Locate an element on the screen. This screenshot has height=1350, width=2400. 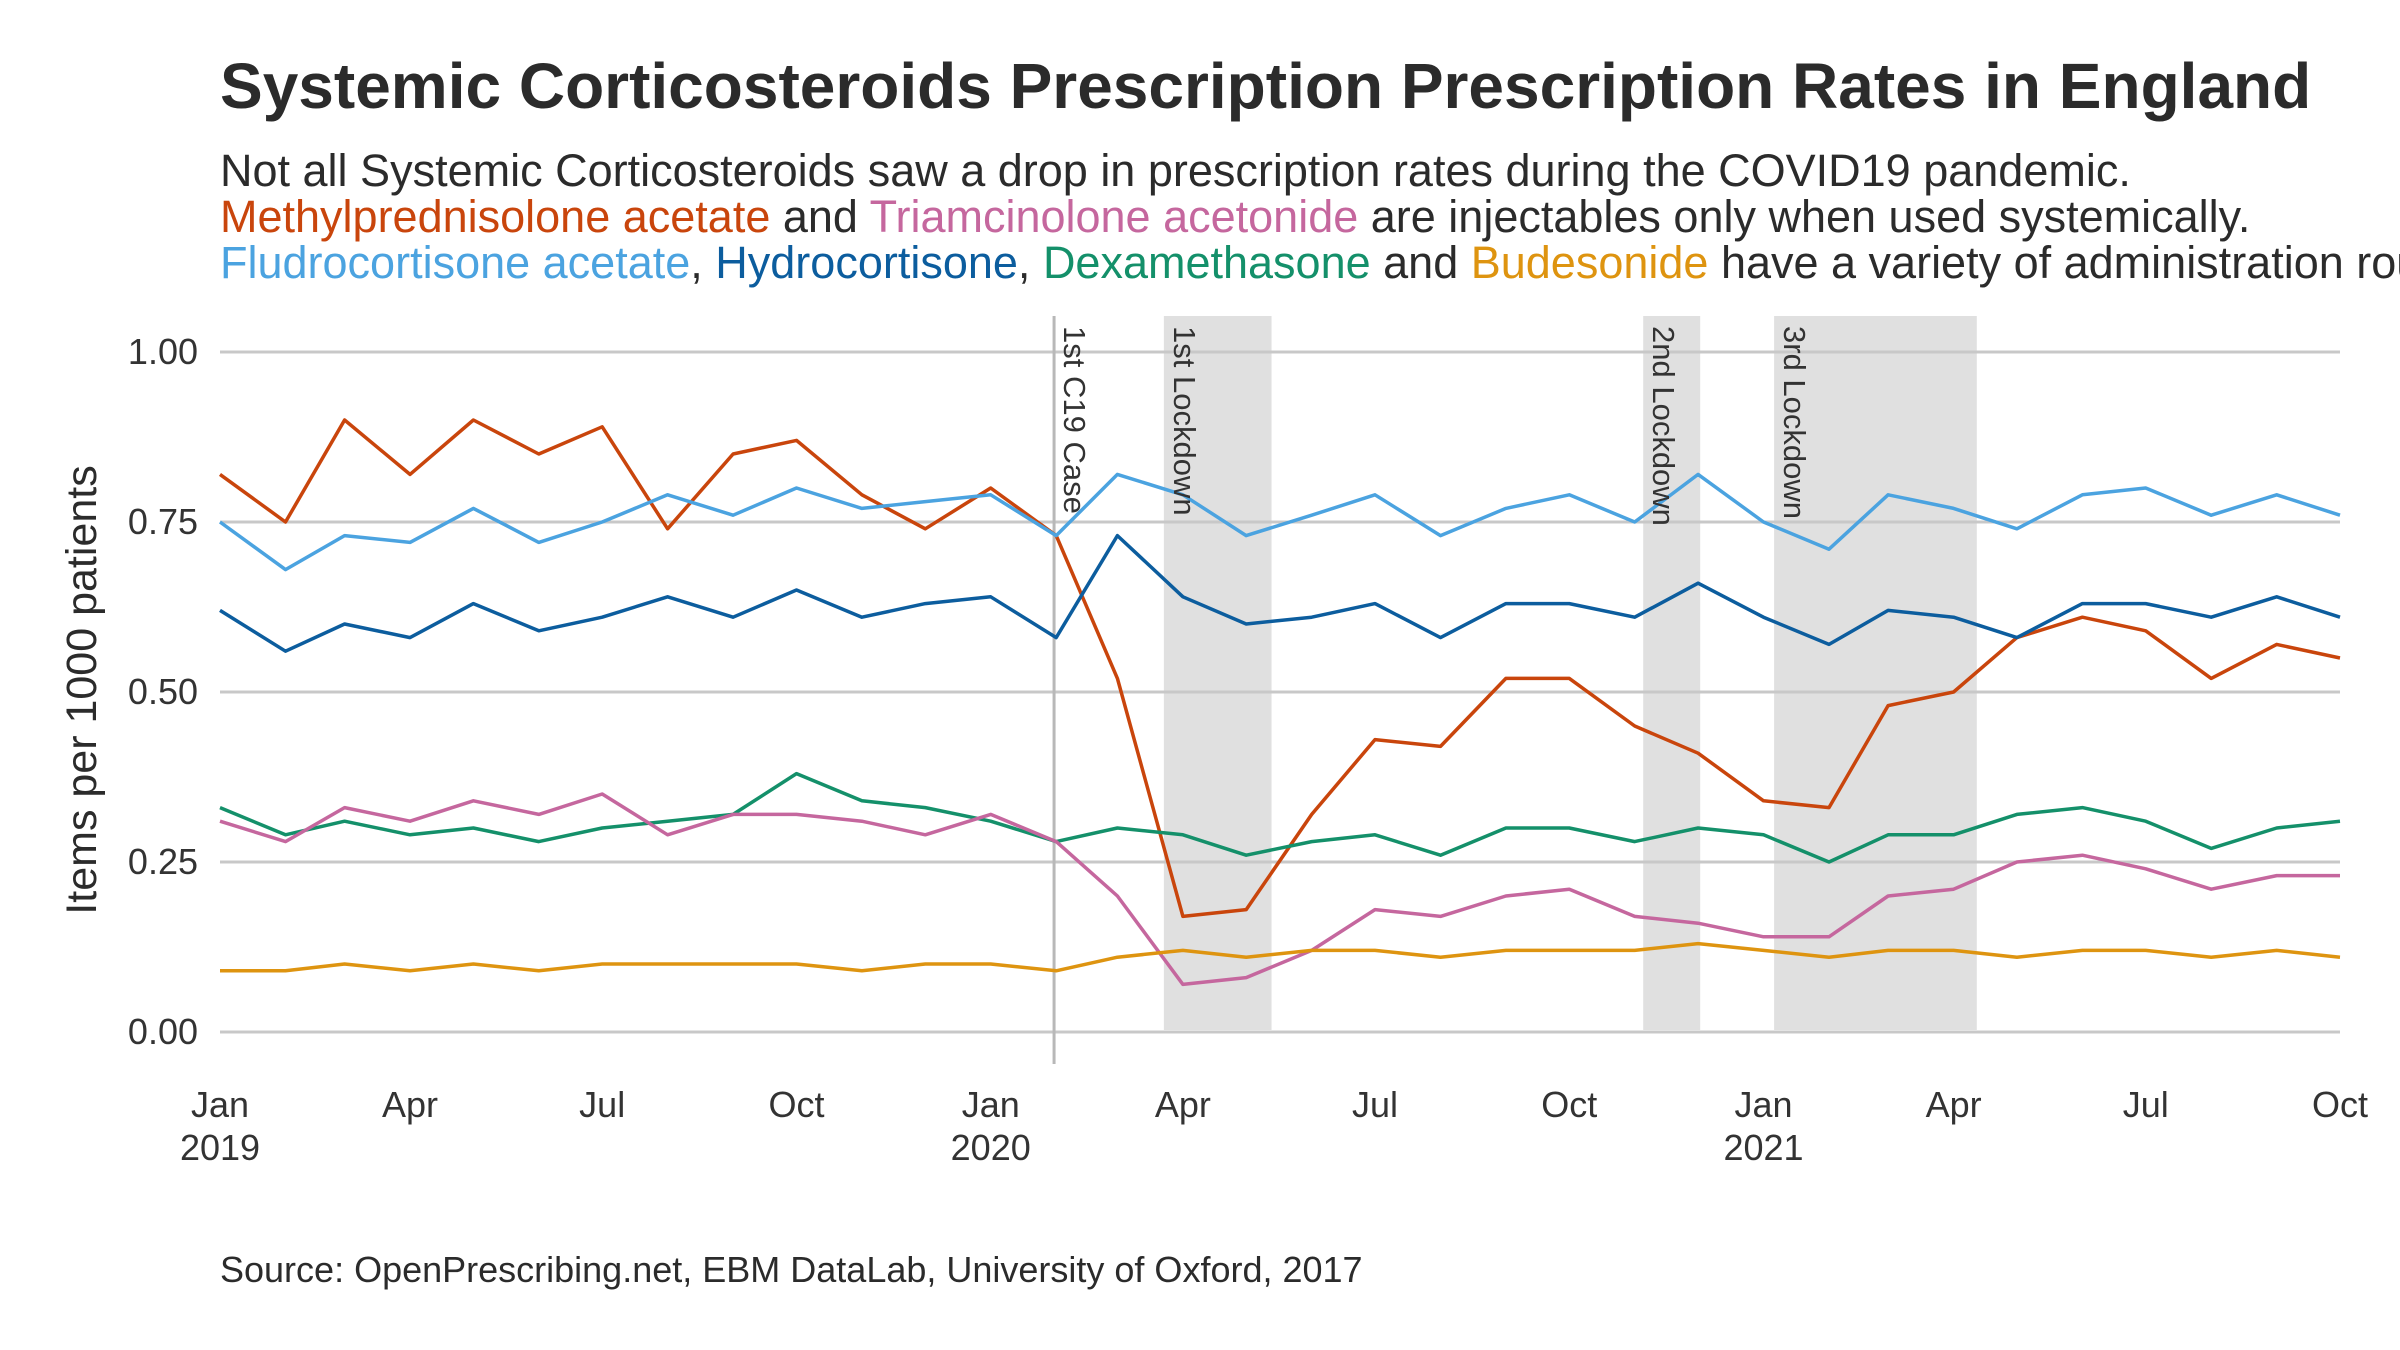
y-tick-label: 1.00 is located at coordinates (163, 351).